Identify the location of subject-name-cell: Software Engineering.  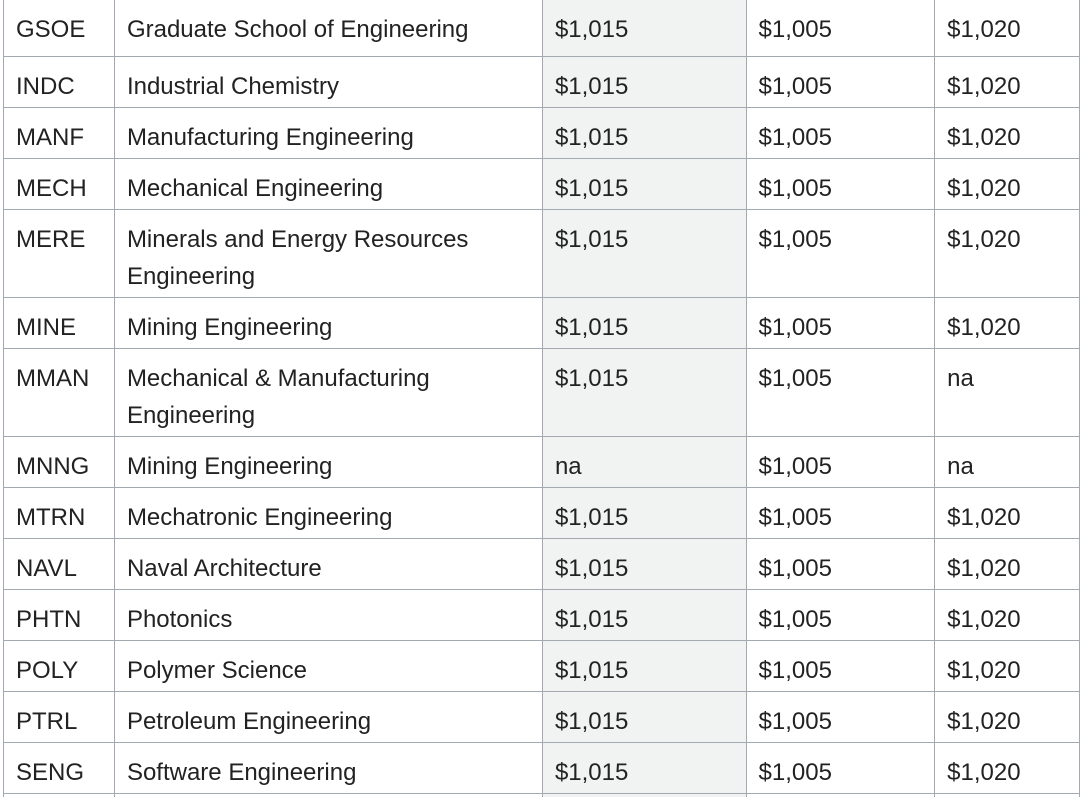
(328, 768).